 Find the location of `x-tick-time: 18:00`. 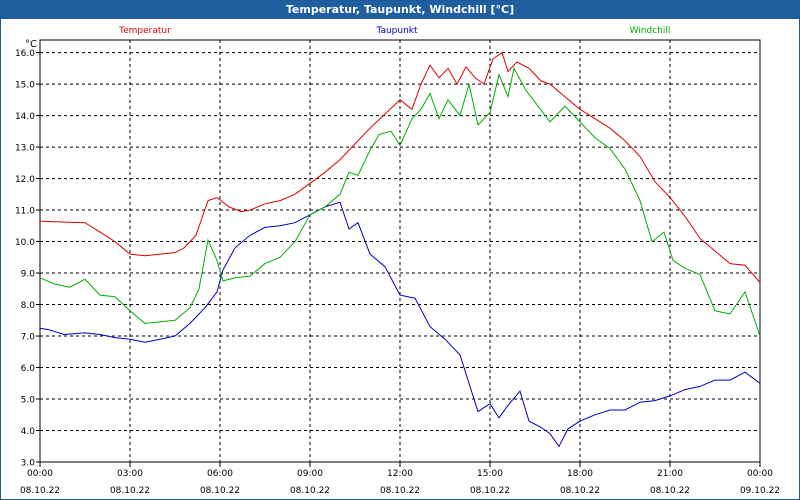

x-tick-time: 18:00 is located at coordinates (580, 474).